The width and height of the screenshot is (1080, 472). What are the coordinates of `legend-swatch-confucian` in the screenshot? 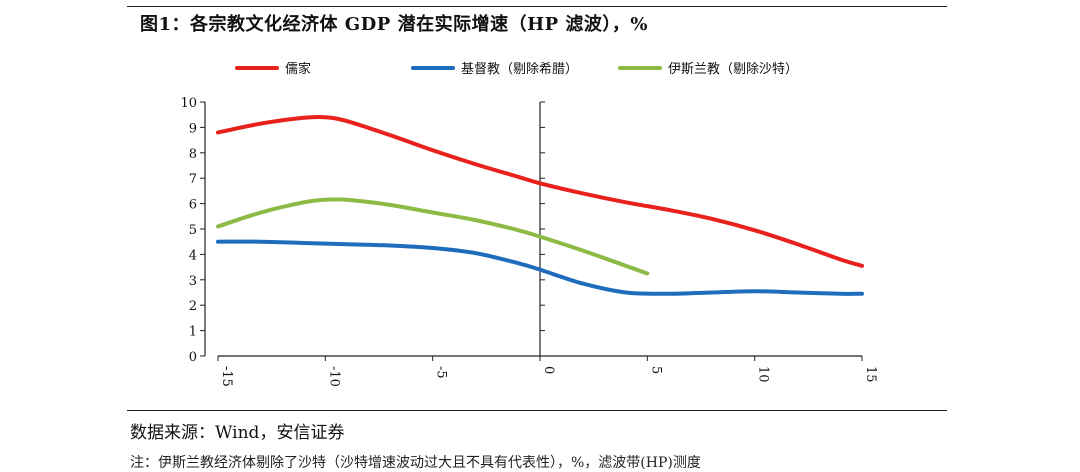 It's located at (257, 67).